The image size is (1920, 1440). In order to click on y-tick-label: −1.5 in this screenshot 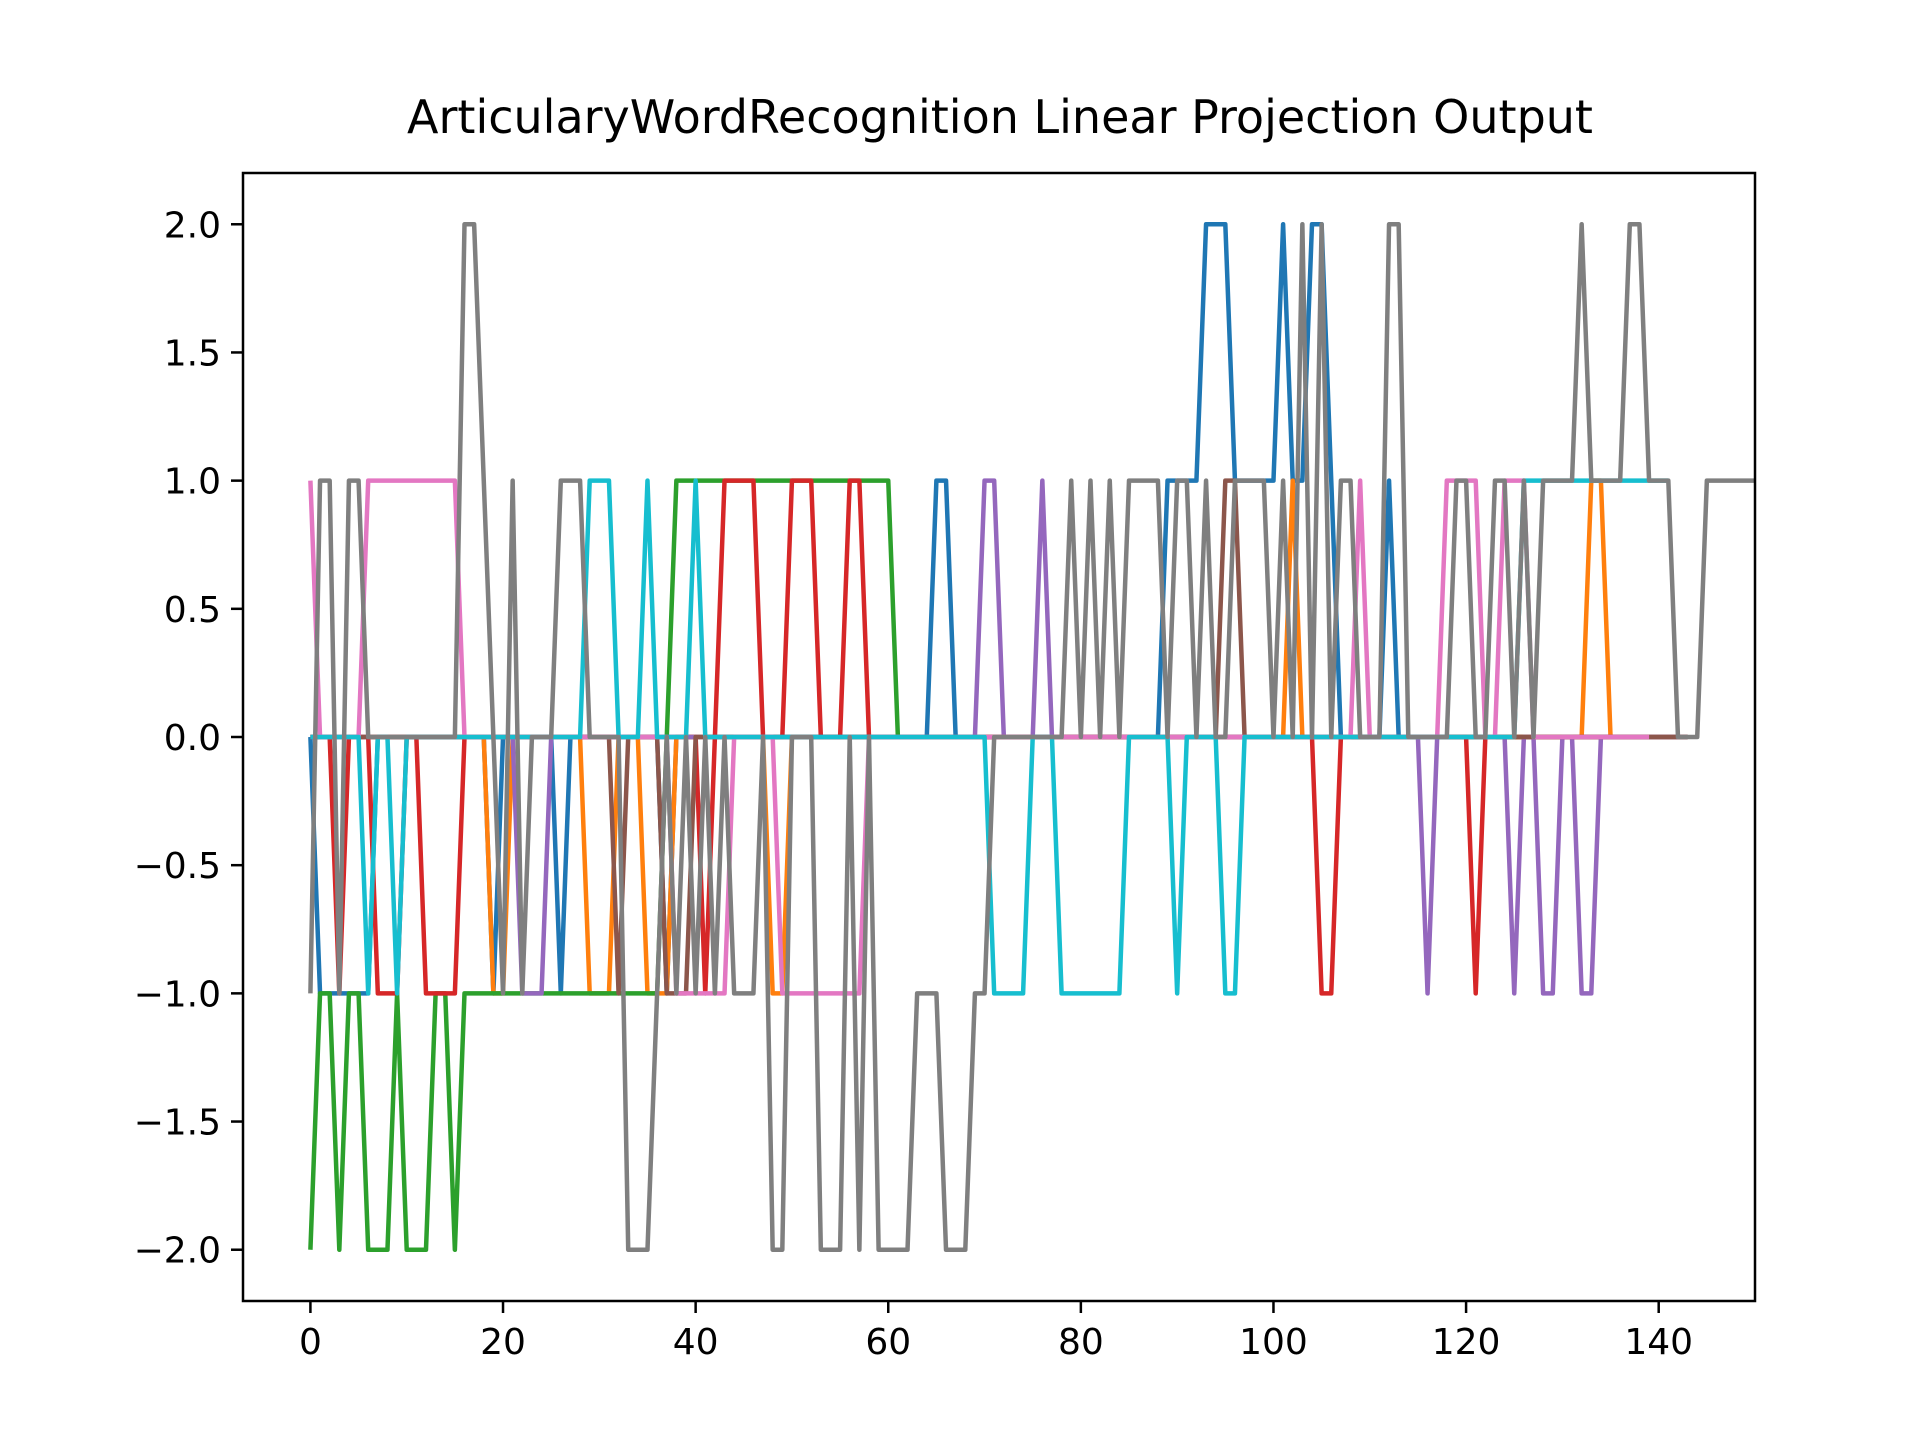, I will do `click(177, 1123)`.